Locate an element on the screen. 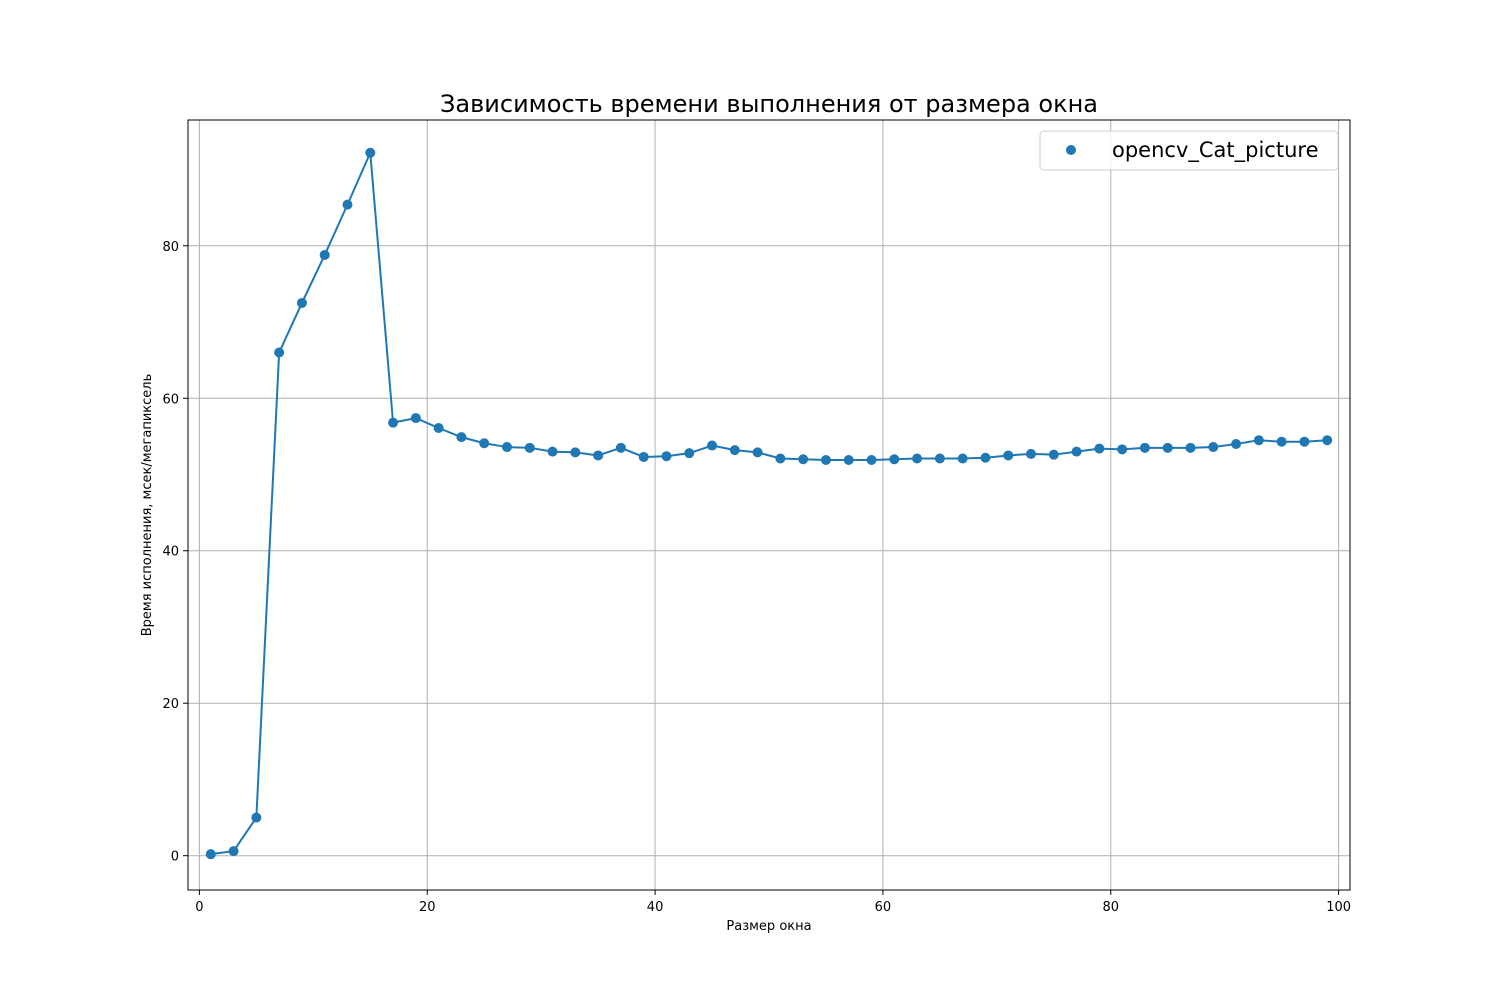 Image resolution: width=1500 pixels, height=1000 pixels. x-tick-label: 40 is located at coordinates (655, 907).